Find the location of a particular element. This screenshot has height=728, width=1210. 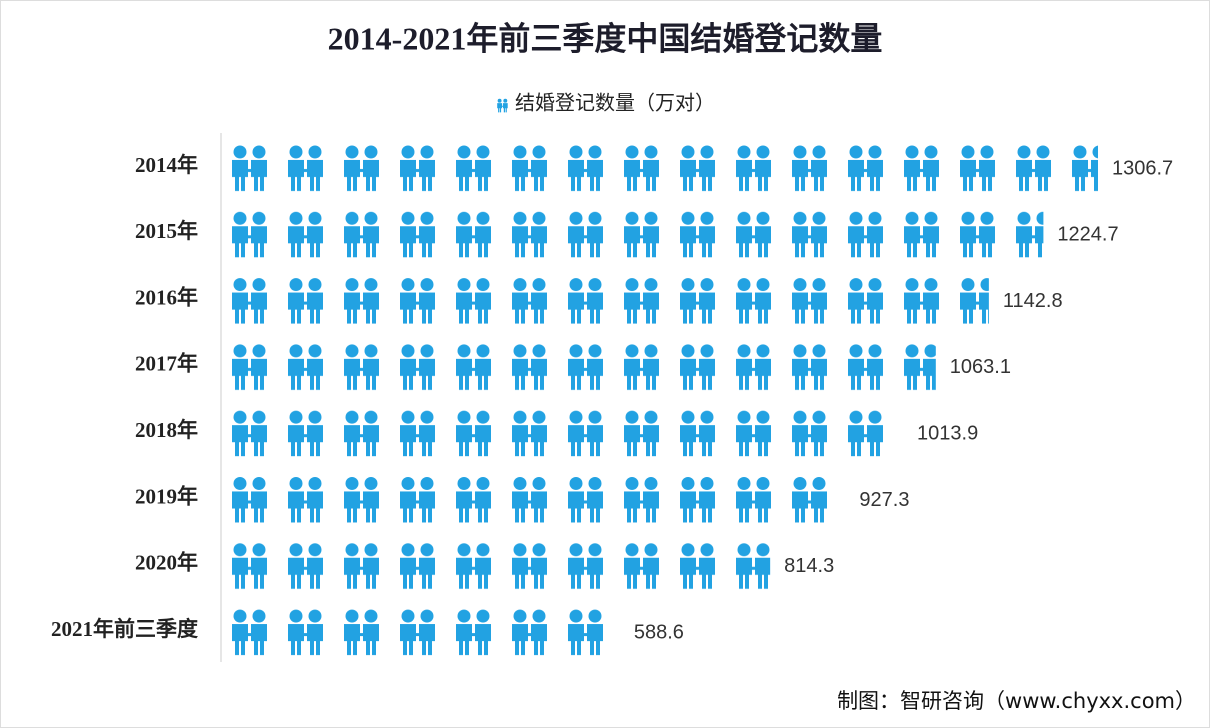

value-label: 1306.7 is located at coordinates (1142, 168).